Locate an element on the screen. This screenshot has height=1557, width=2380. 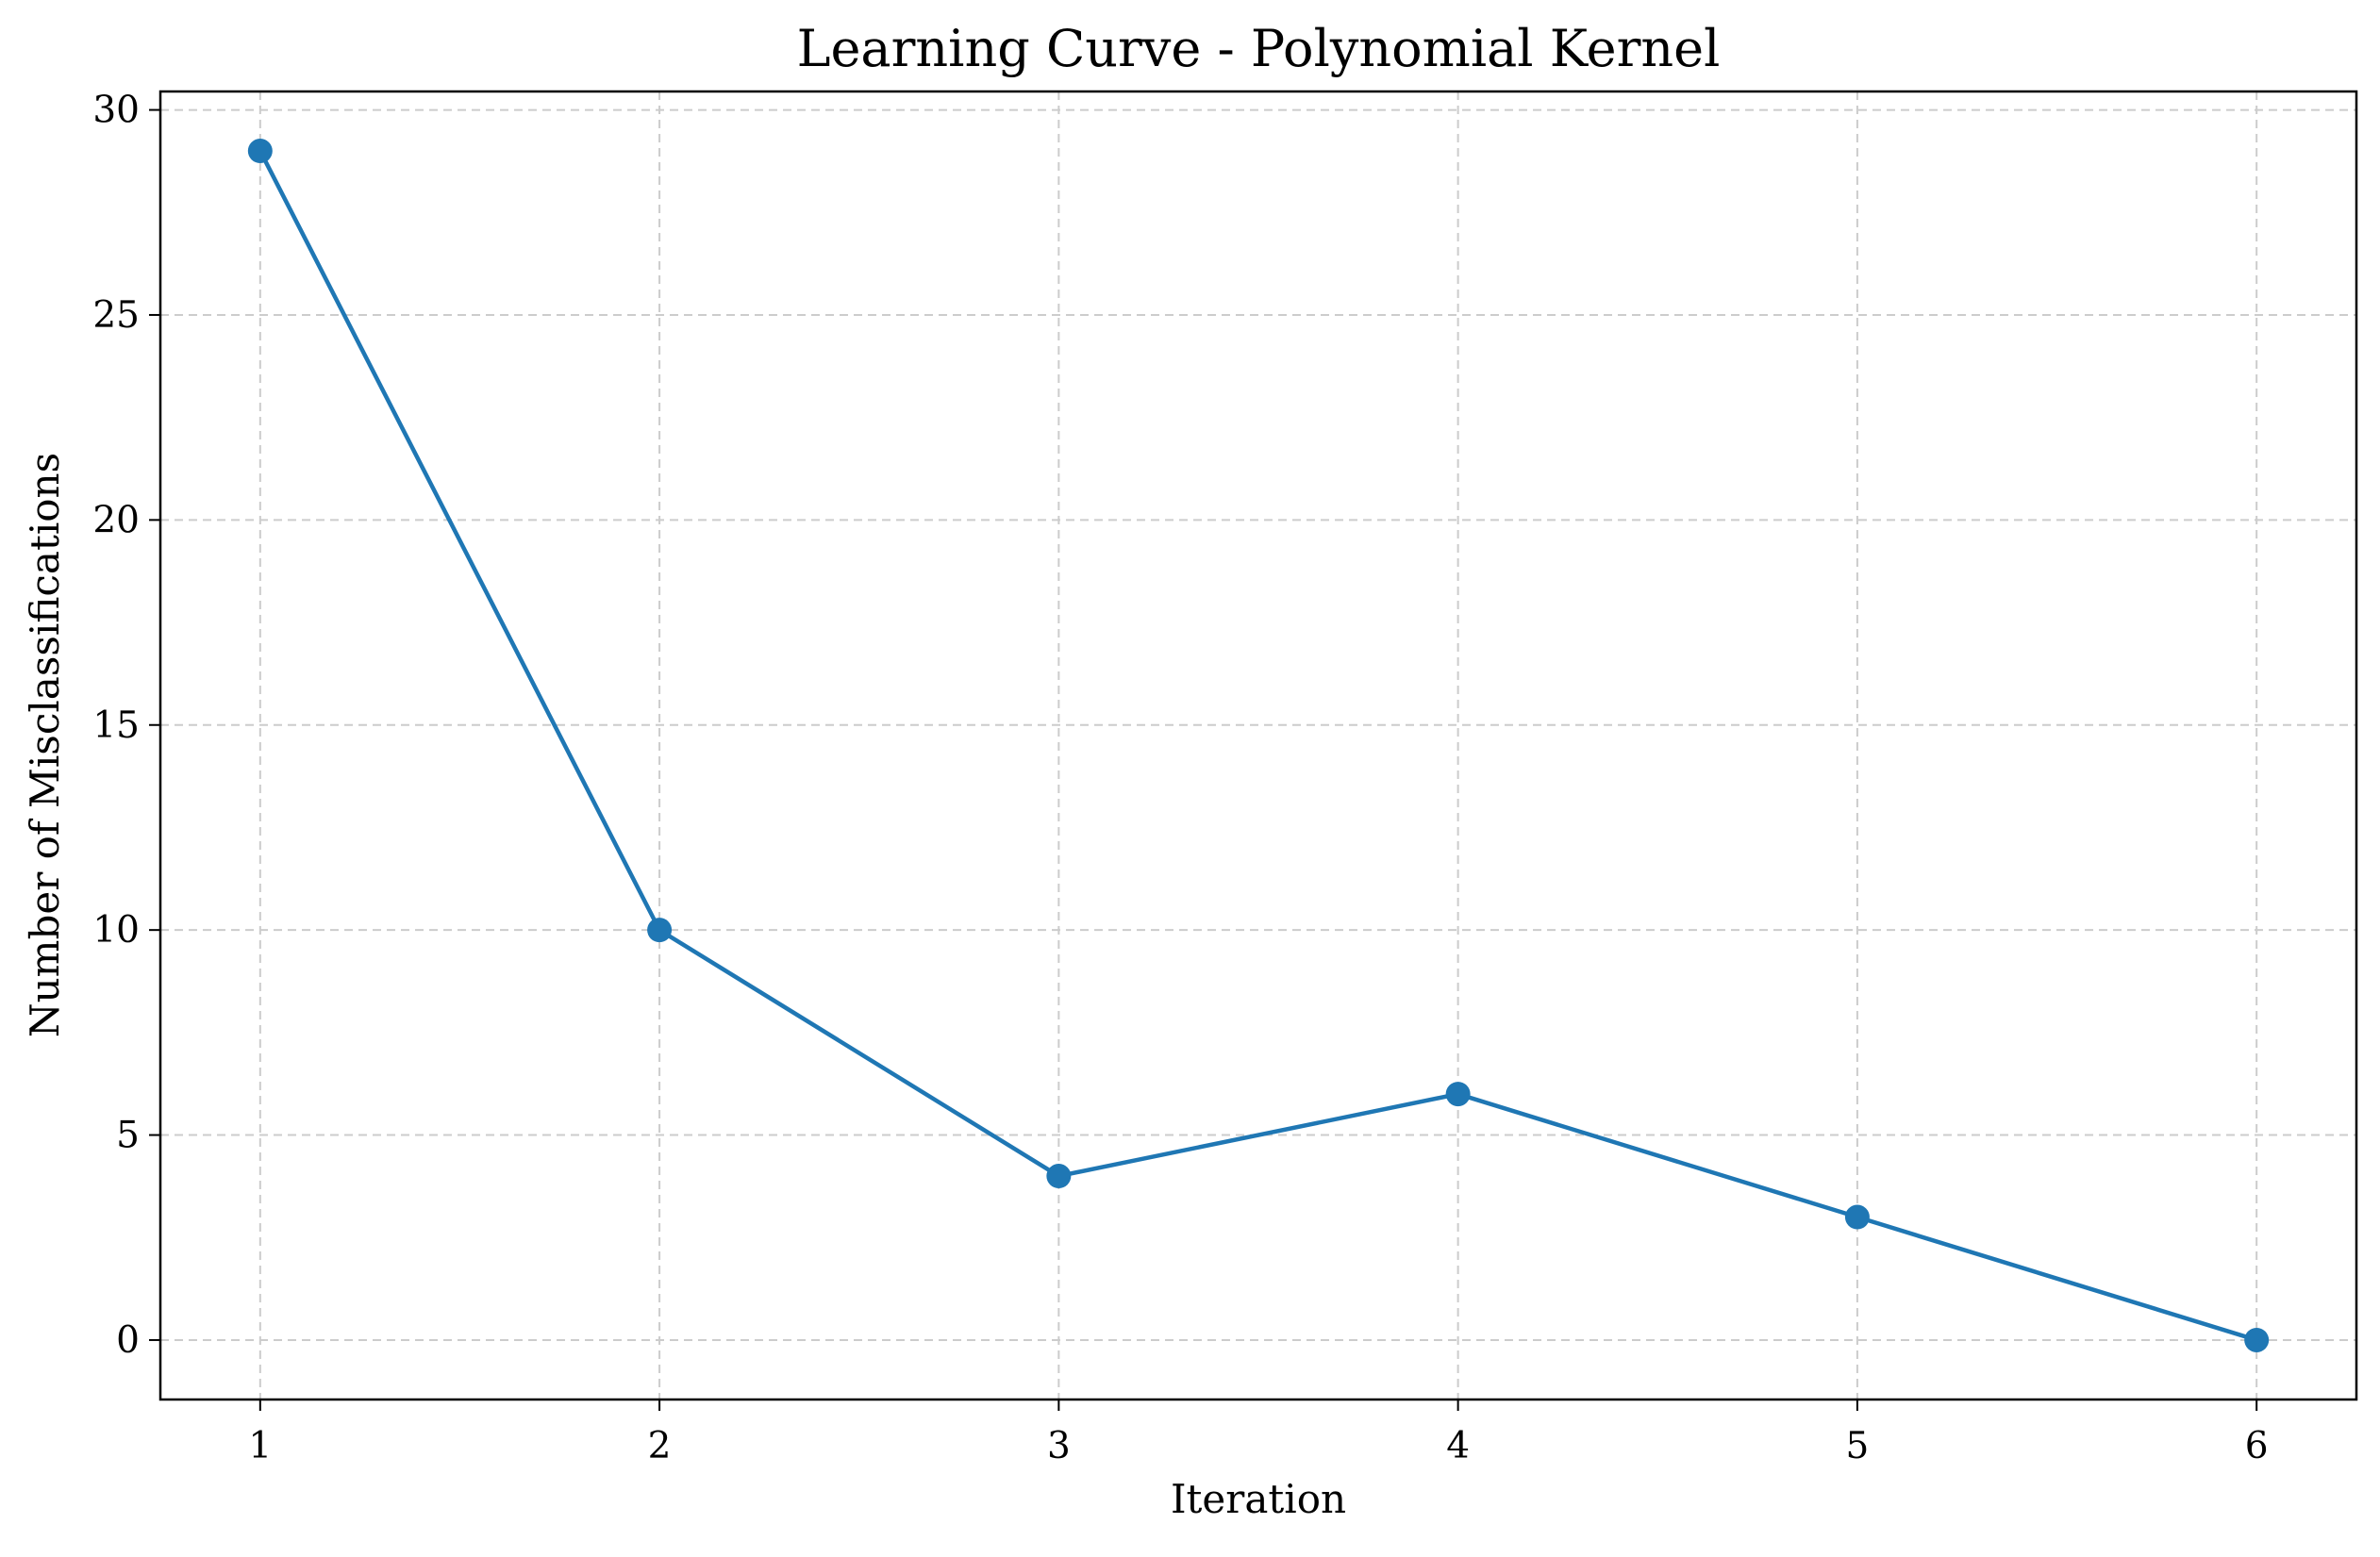
x-tick-label: 6 is located at coordinates (2257, 1446).